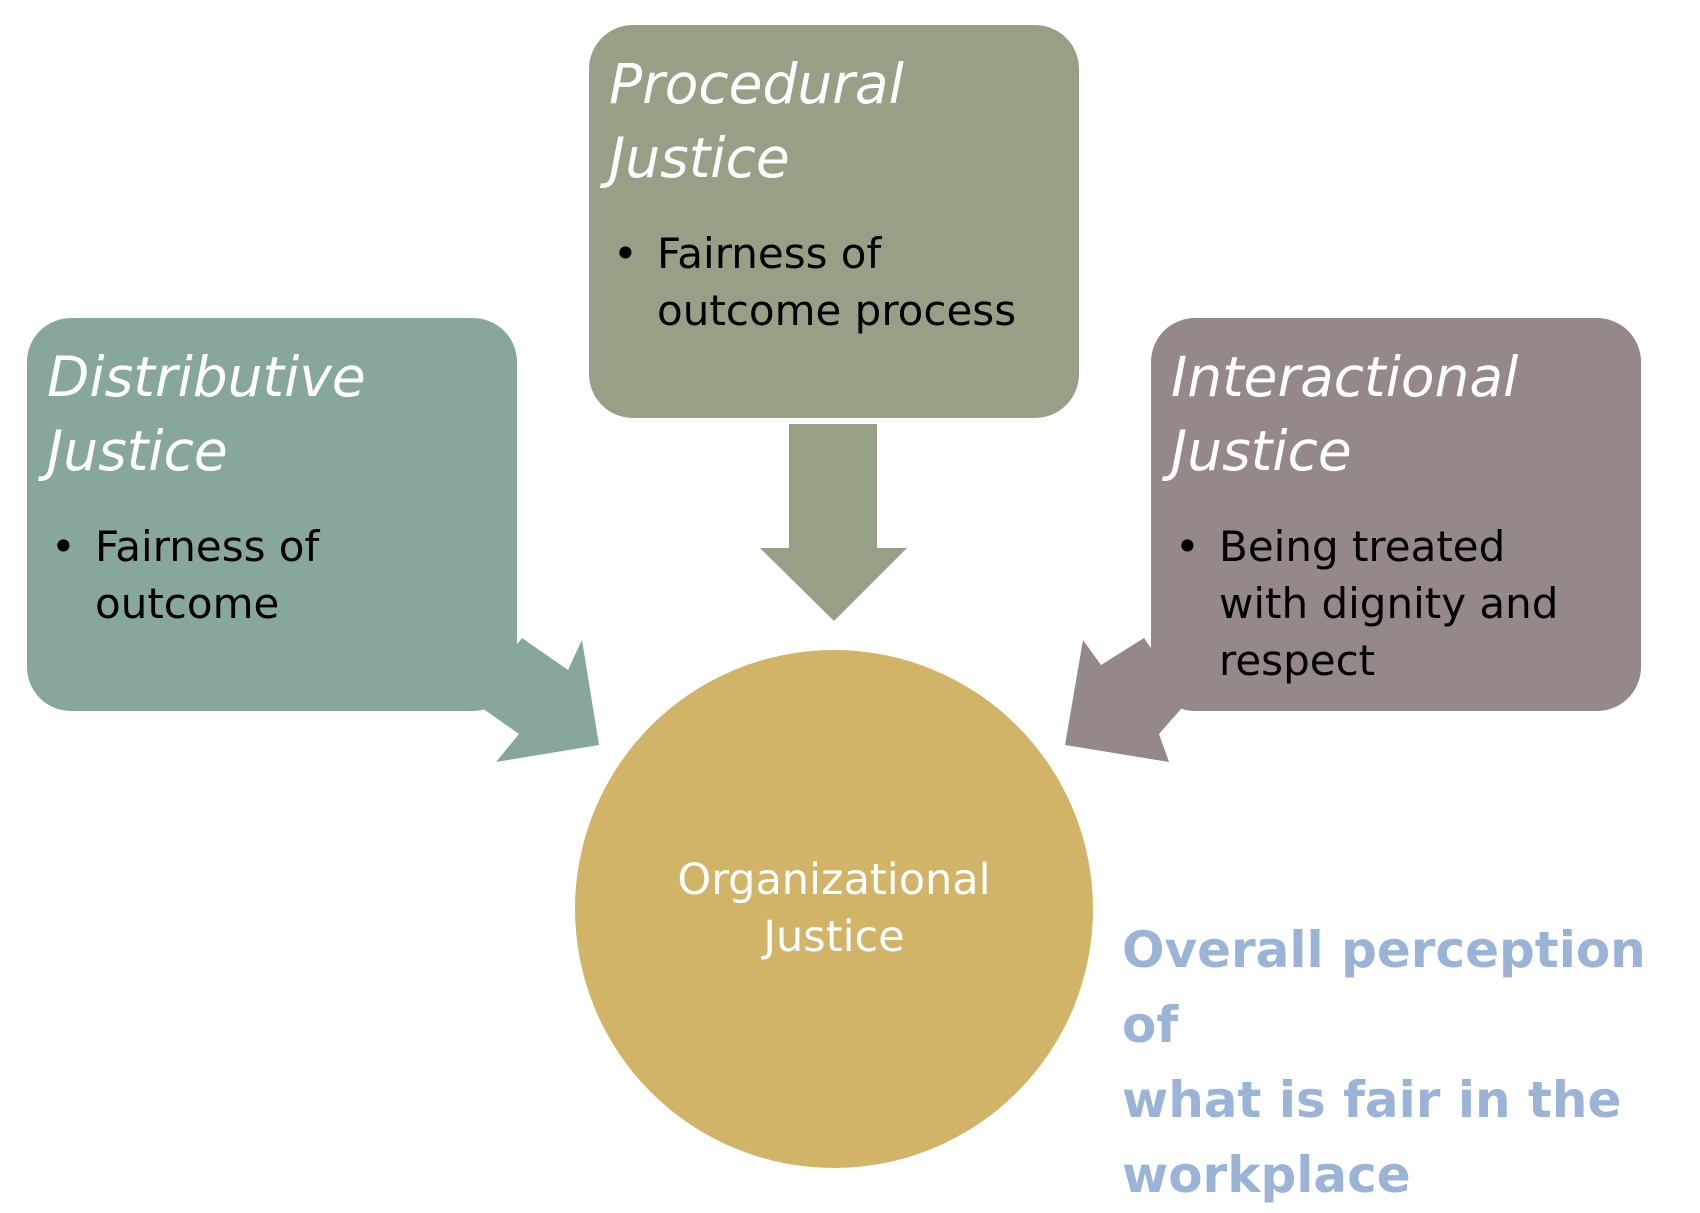 Image resolution: width=1700 pixels, height=1213 pixels. I want to click on distributive-justice-title: Distributive Justice, so click(272, 414).